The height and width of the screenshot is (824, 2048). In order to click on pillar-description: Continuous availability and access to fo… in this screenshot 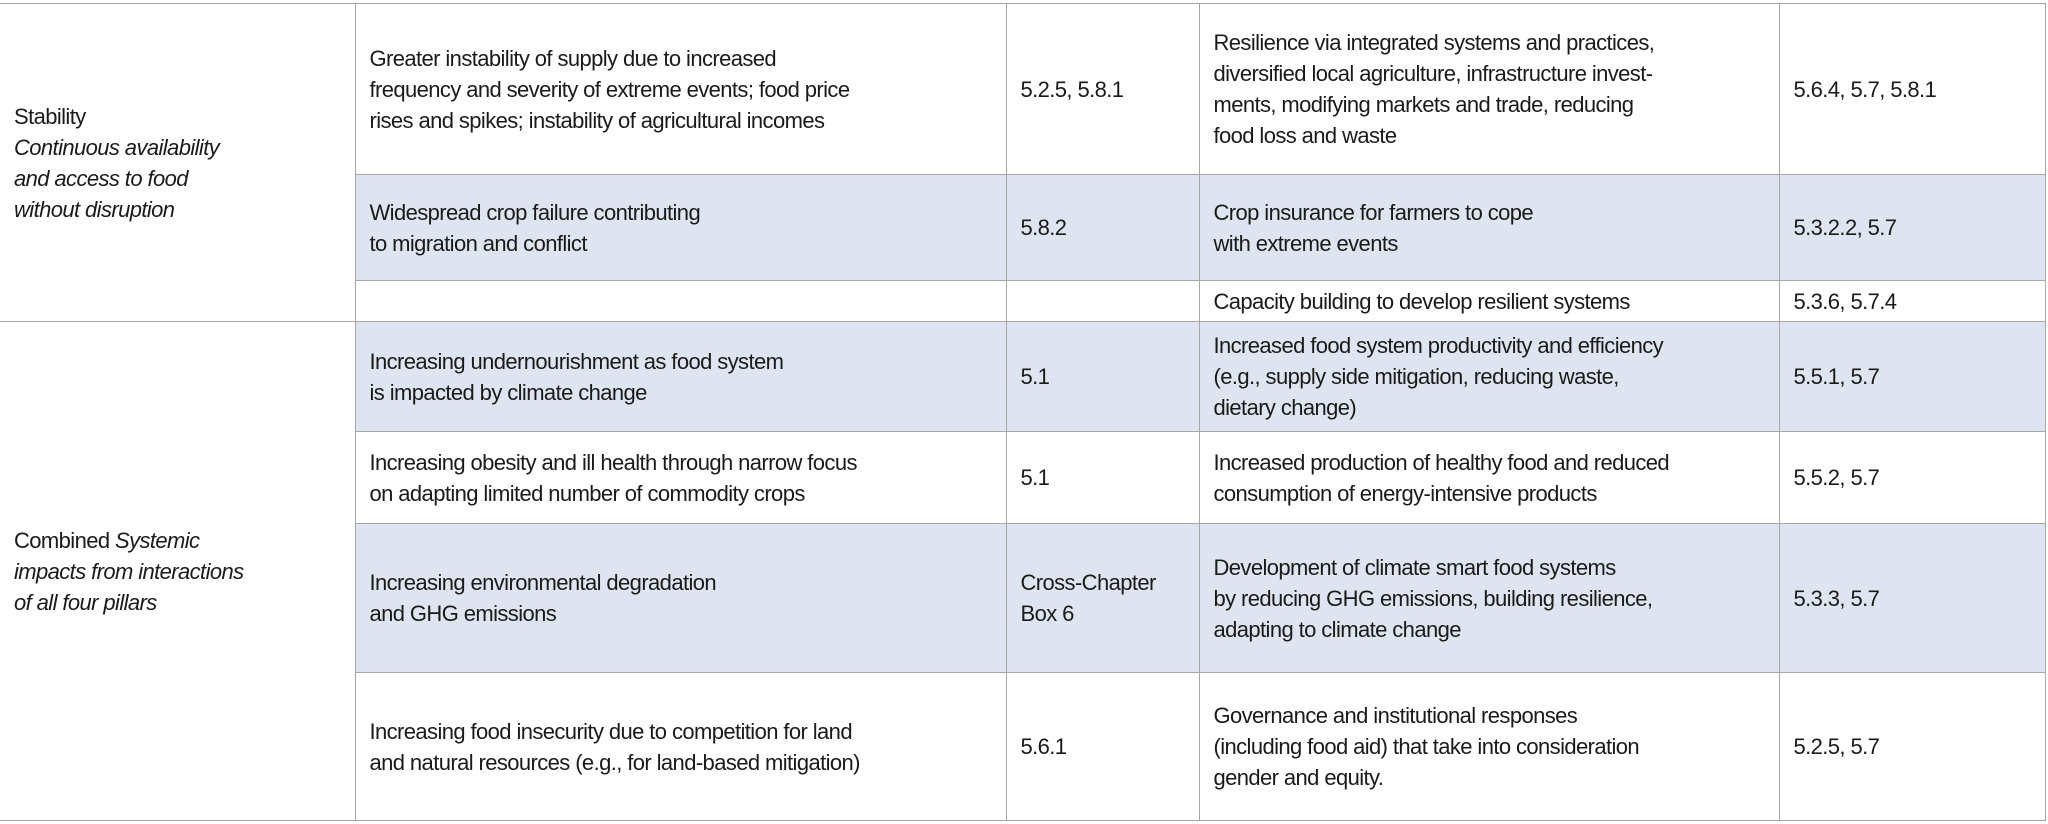, I will do `click(117, 178)`.